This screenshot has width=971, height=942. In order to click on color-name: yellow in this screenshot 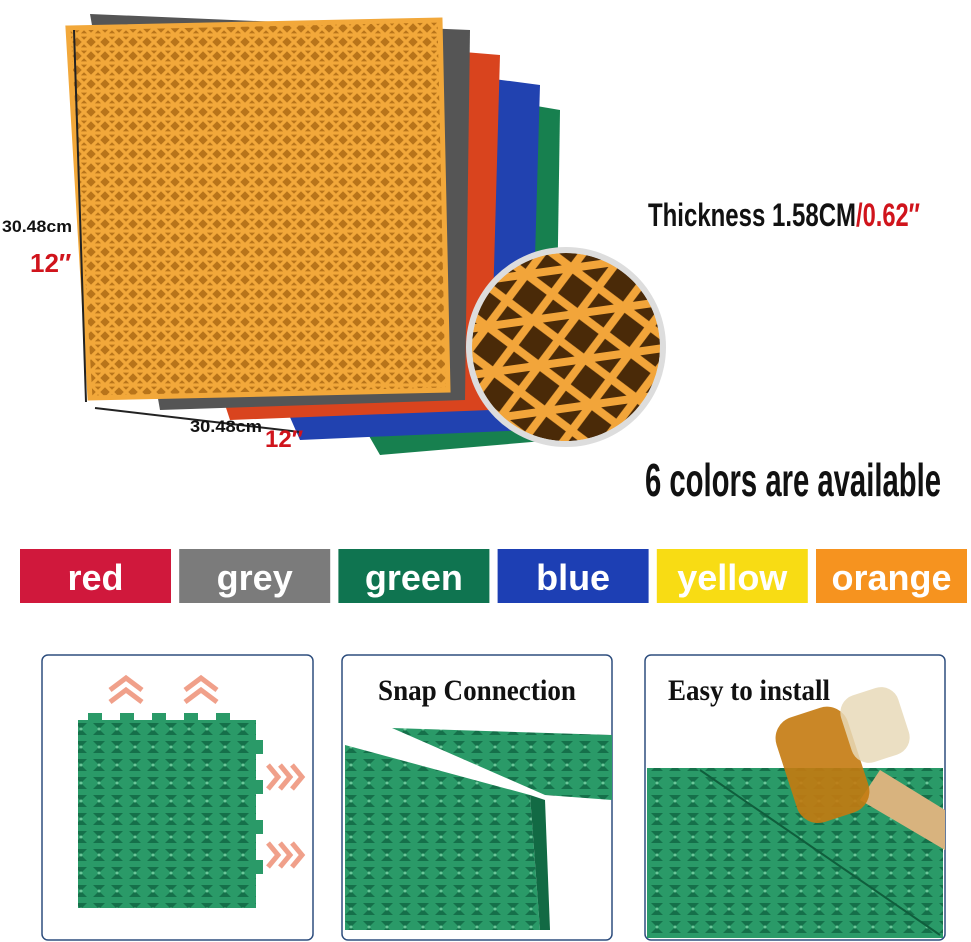, I will do `click(732, 577)`.